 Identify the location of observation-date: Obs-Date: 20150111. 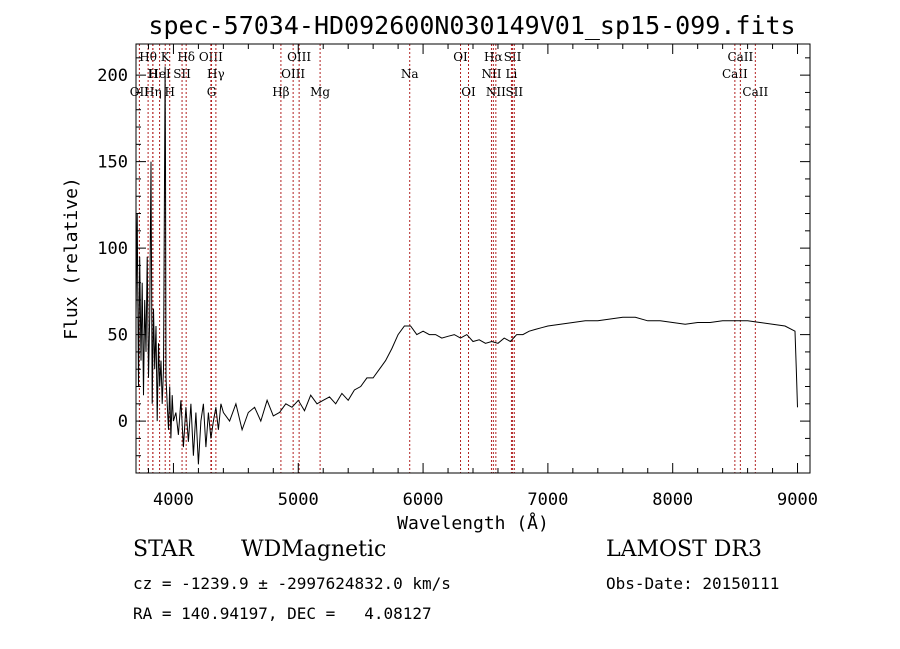
(693, 583).